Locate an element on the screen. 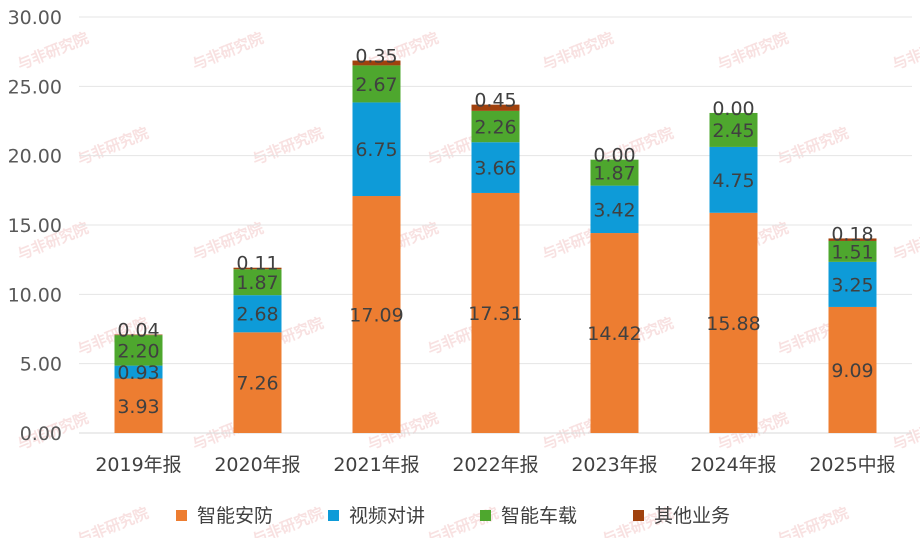 The image size is (920, 538). data-label-1-3: 0.11 is located at coordinates (257, 264).